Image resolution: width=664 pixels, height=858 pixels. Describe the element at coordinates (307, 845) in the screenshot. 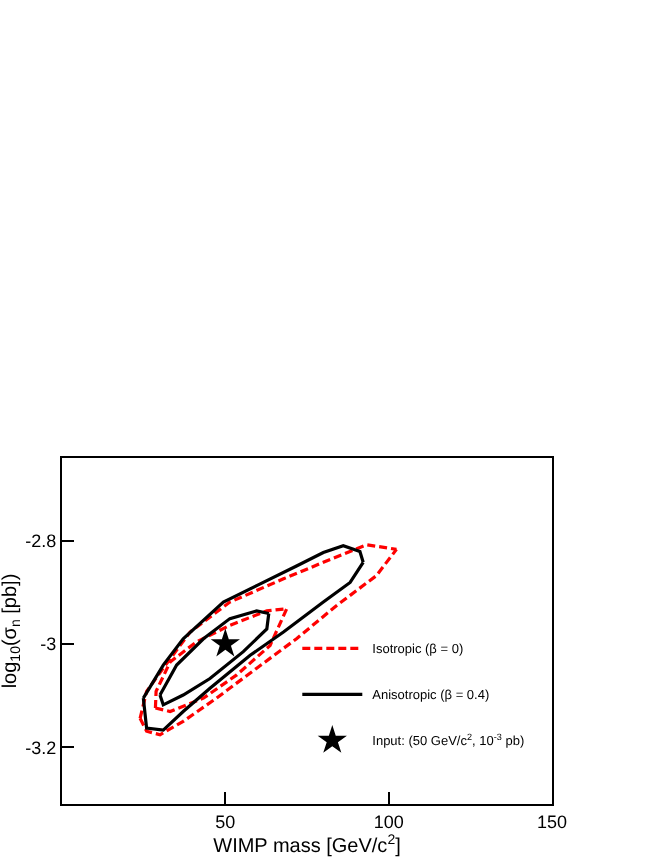

I see `x-axis-title: WIMP mass [GeV/c$^{2}$]` at that location.